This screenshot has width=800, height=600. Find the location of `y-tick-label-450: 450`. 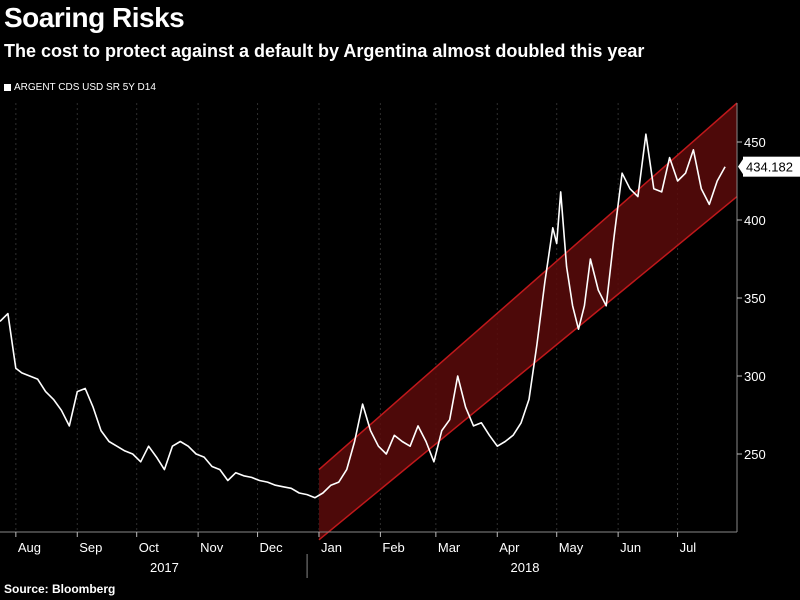

y-tick-label-450: 450 is located at coordinates (755, 142).